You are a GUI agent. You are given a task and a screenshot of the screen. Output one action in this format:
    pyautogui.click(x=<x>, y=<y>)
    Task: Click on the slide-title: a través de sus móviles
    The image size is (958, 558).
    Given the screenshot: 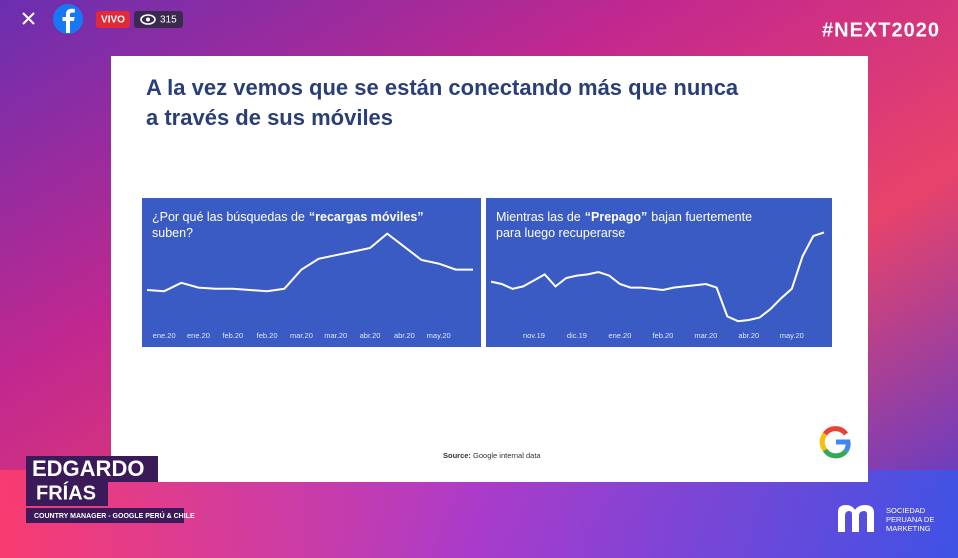 What is the action you would take?
    pyautogui.click(x=269, y=117)
    